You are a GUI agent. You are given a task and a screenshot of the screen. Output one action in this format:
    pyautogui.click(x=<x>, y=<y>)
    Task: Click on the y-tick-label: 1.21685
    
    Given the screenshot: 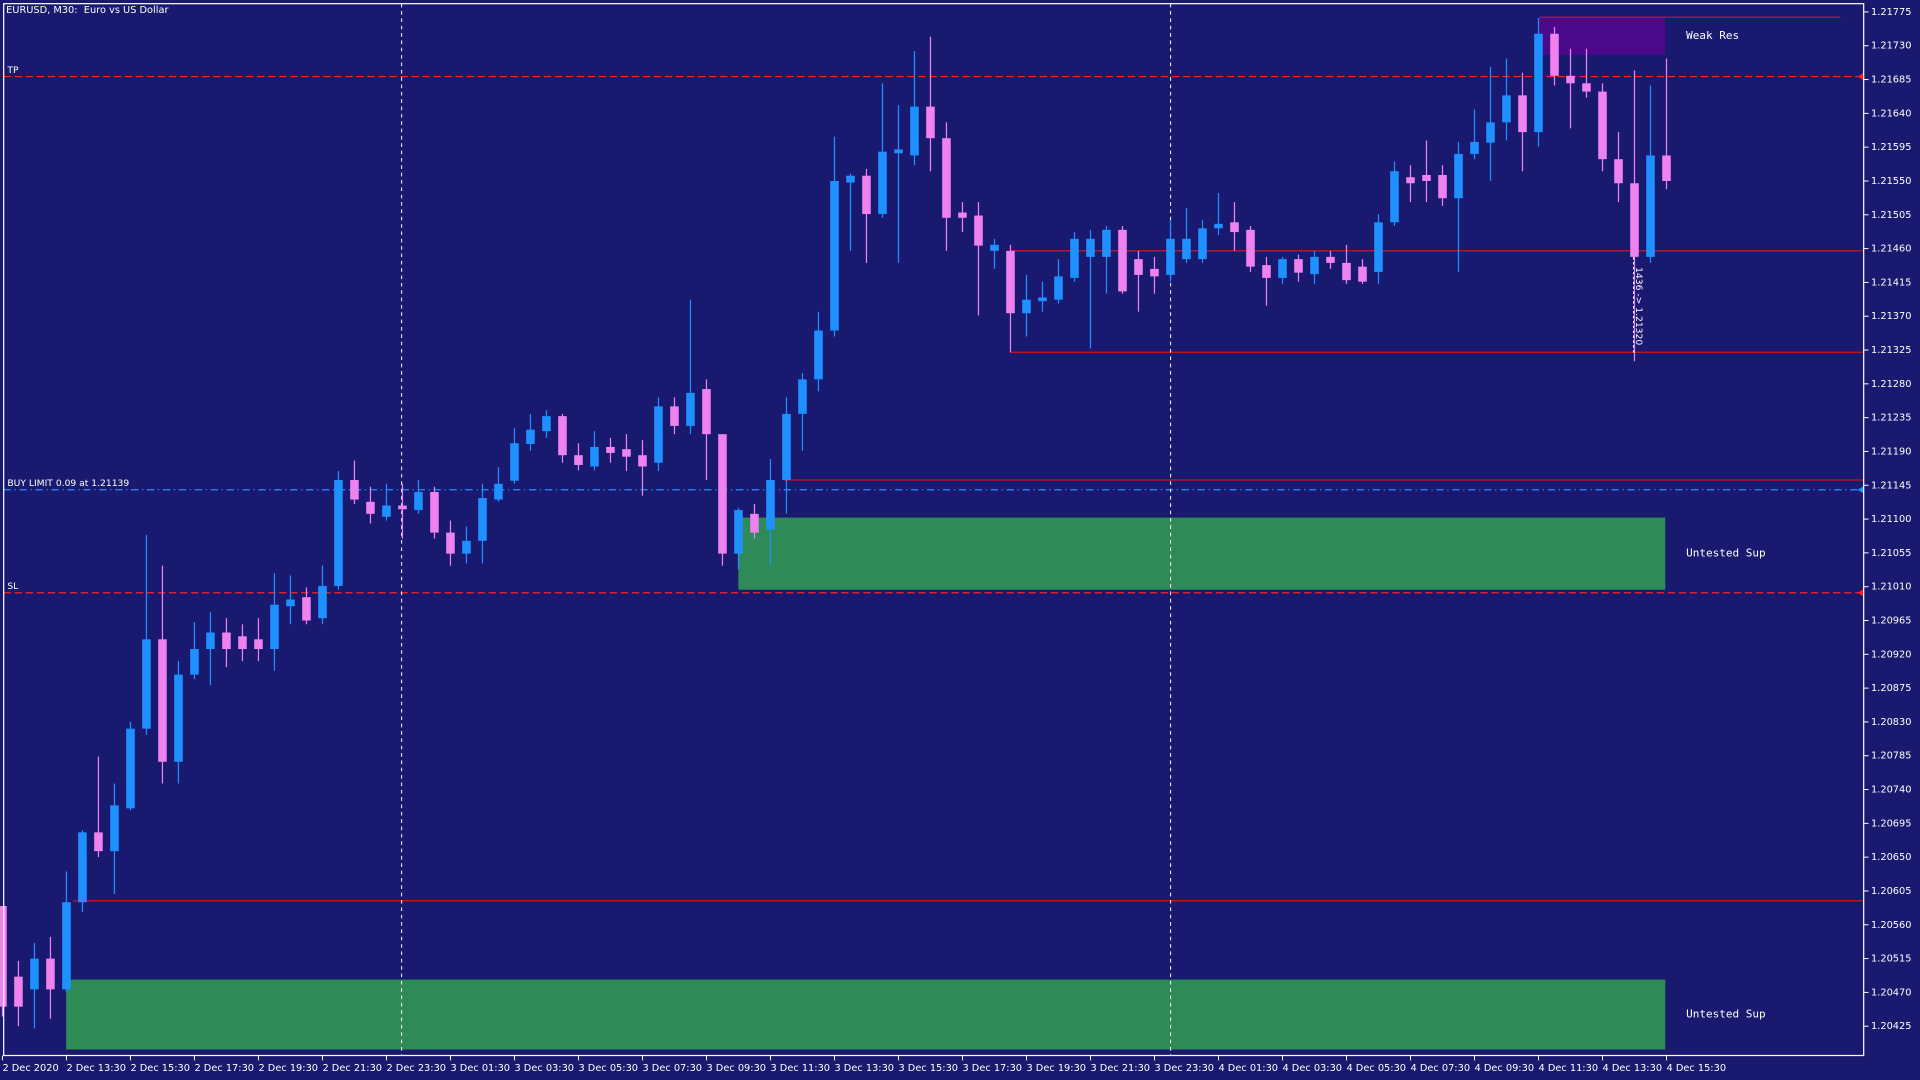 What is the action you would take?
    pyautogui.click(x=1891, y=80)
    